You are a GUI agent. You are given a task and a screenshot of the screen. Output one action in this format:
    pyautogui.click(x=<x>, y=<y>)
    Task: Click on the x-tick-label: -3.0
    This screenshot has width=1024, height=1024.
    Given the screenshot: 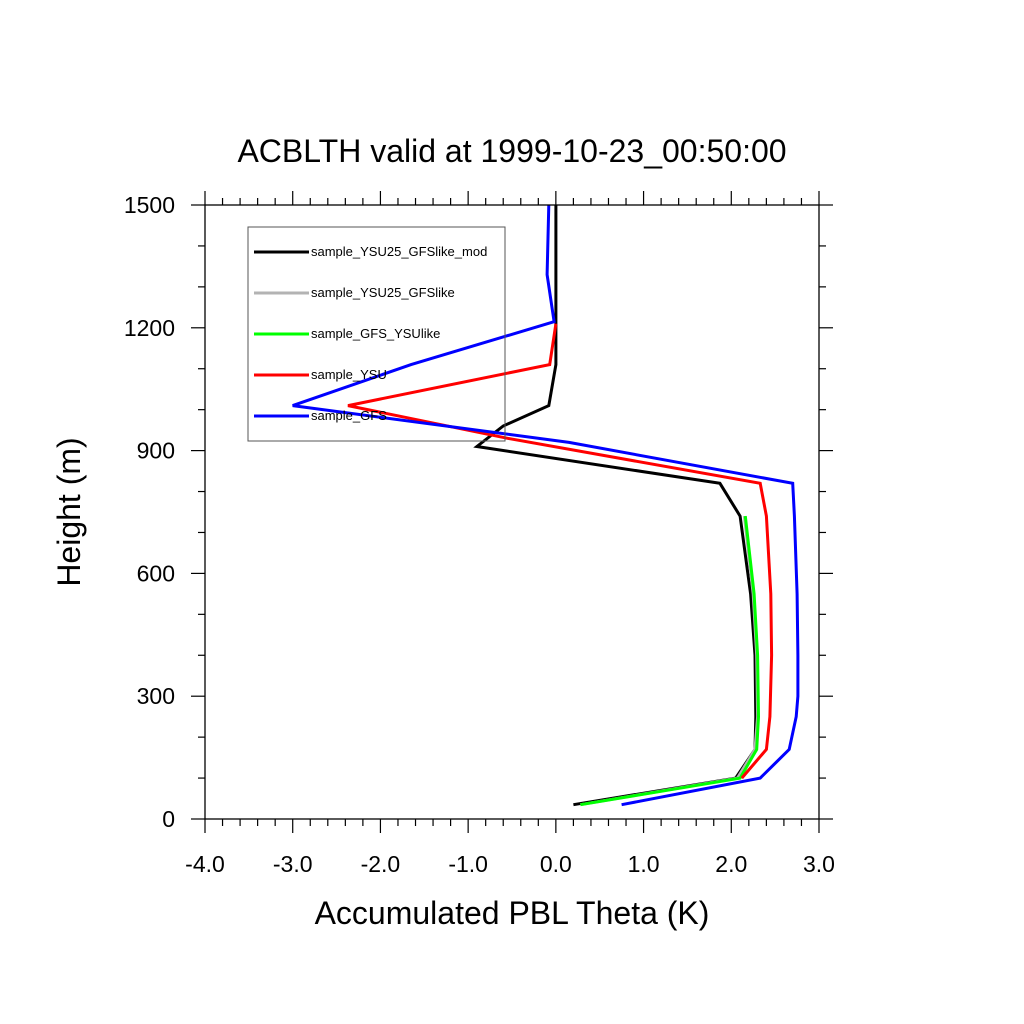 What is the action you would take?
    pyautogui.click(x=293, y=864)
    